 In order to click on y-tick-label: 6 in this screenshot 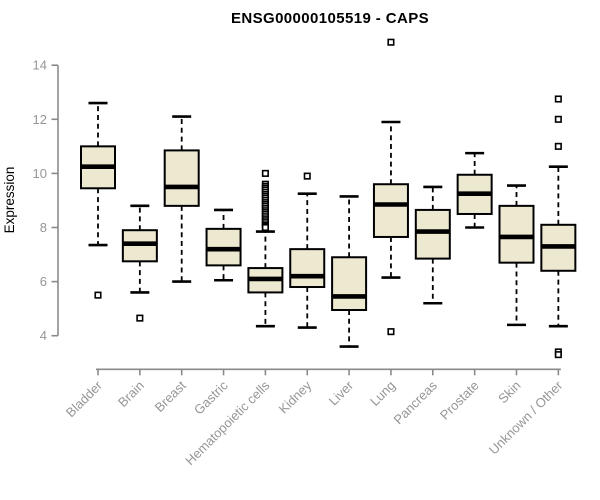, I will do `click(43, 281)`.